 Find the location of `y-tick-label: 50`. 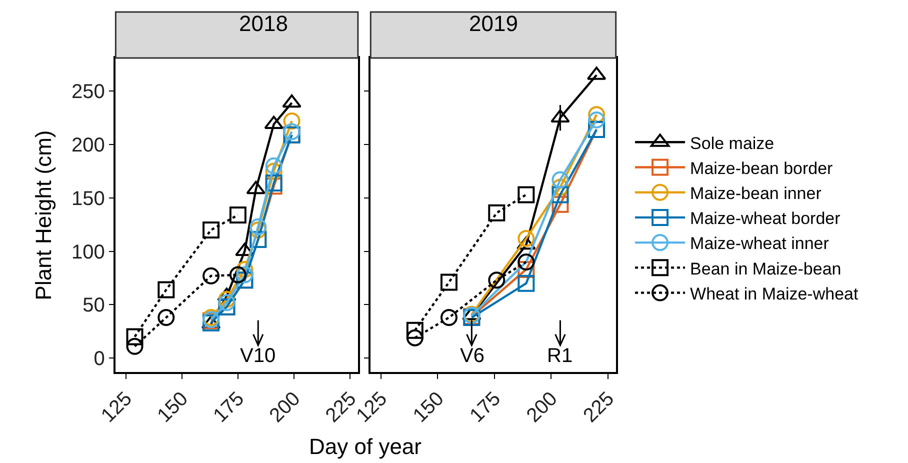

y-tick-label: 50 is located at coordinates (93, 305).